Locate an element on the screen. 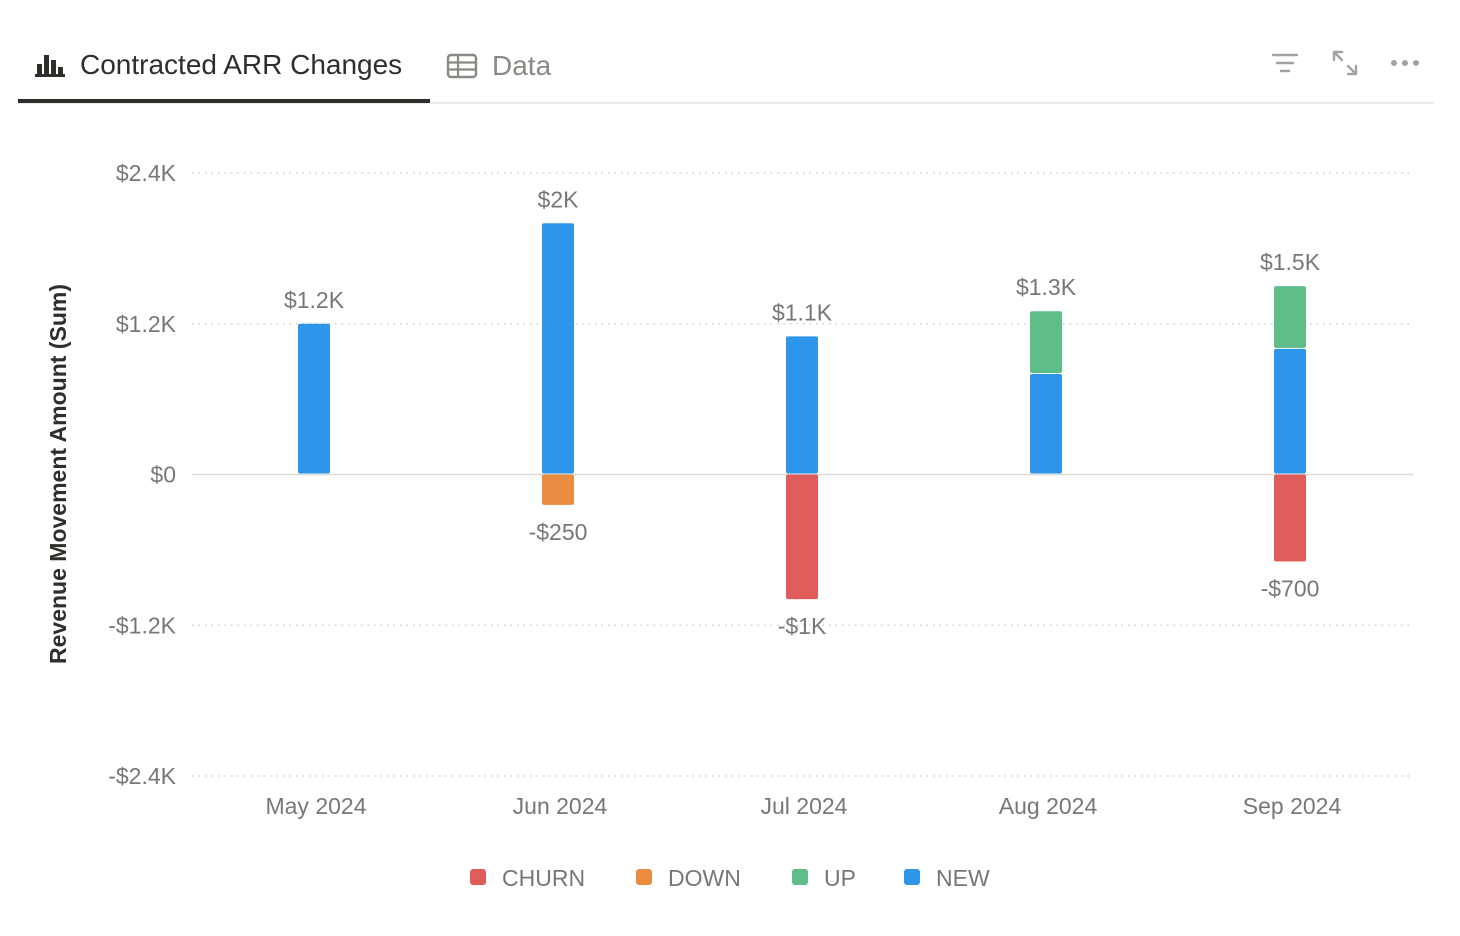  legend-label: NEW is located at coordinates (963, 878).